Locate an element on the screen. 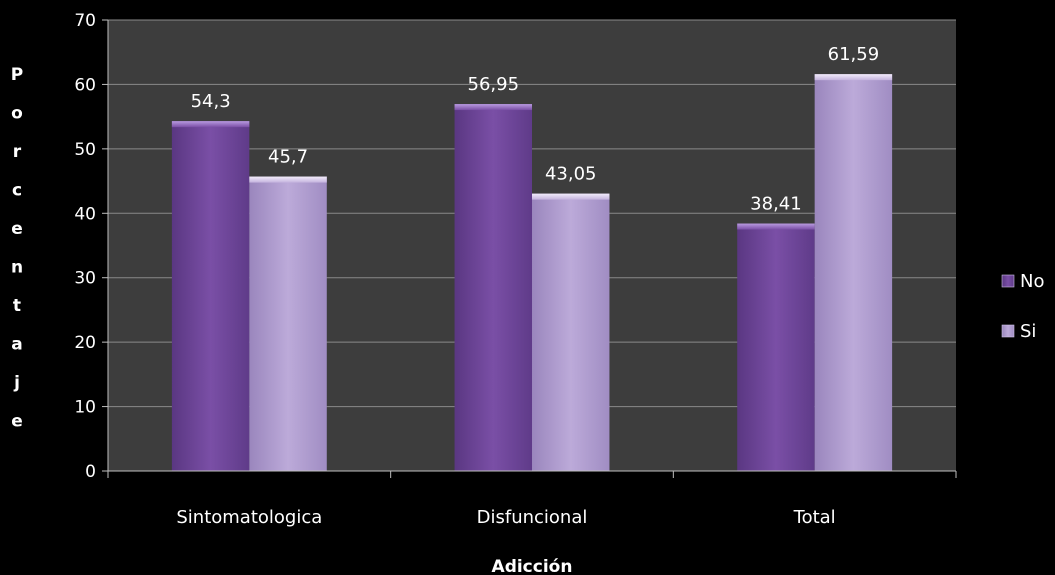 The image size is (1055, 575). data-label: 38,41 is located at coordinates (776, 204).